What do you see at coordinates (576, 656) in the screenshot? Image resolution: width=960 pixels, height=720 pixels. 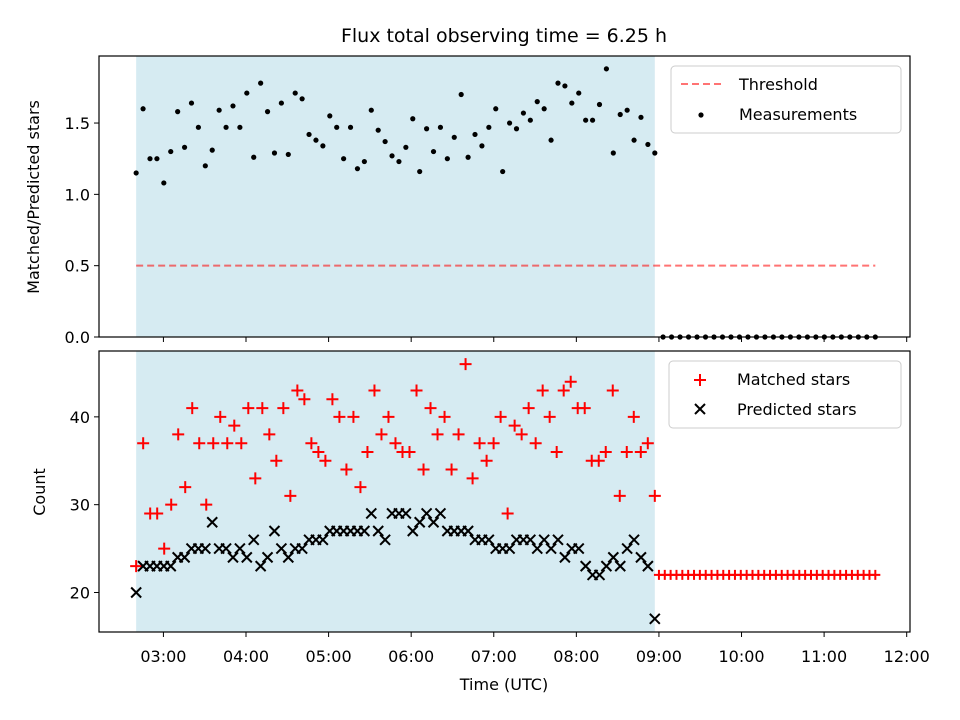 I see `x-tick-label: 08:00` at bounding box center [576, 656].